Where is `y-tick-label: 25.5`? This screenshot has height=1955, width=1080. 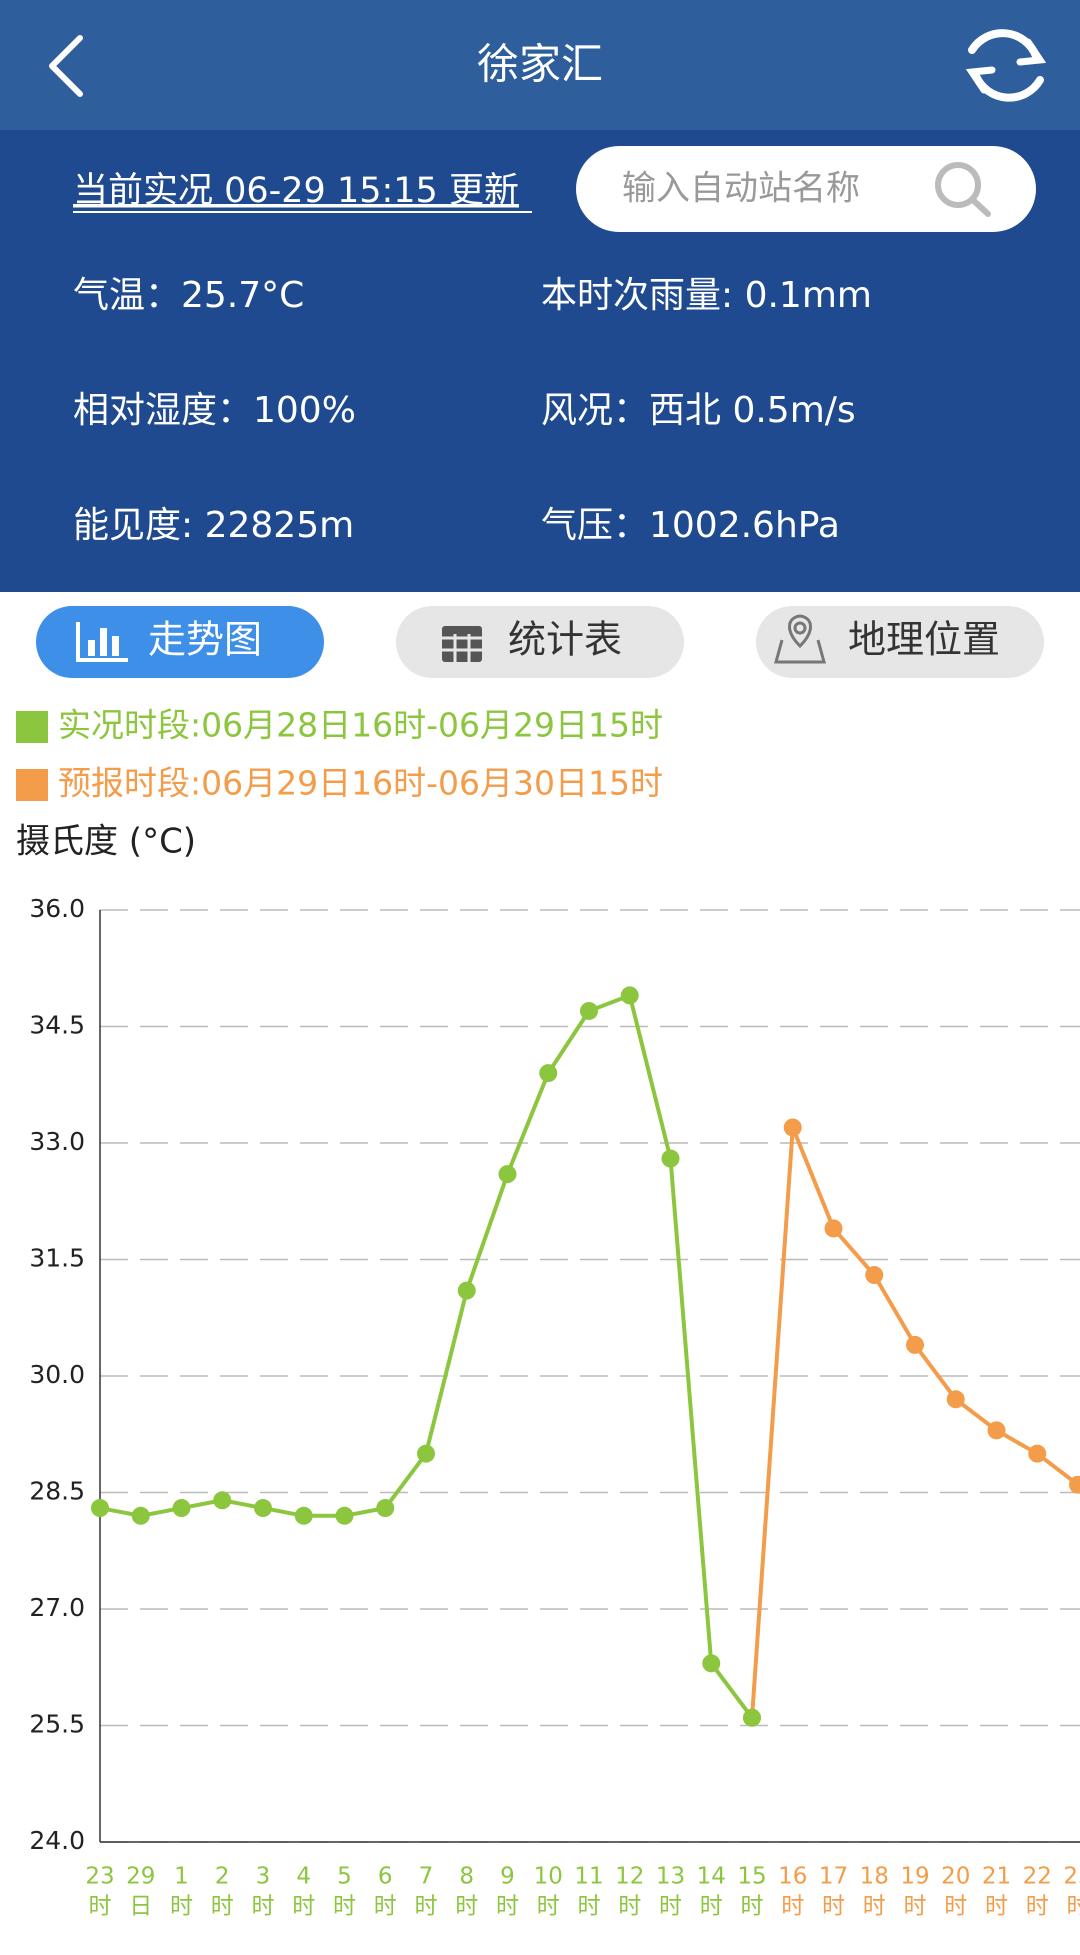 y-tick-label: 25.5 is located at coordinates (57, 1724).